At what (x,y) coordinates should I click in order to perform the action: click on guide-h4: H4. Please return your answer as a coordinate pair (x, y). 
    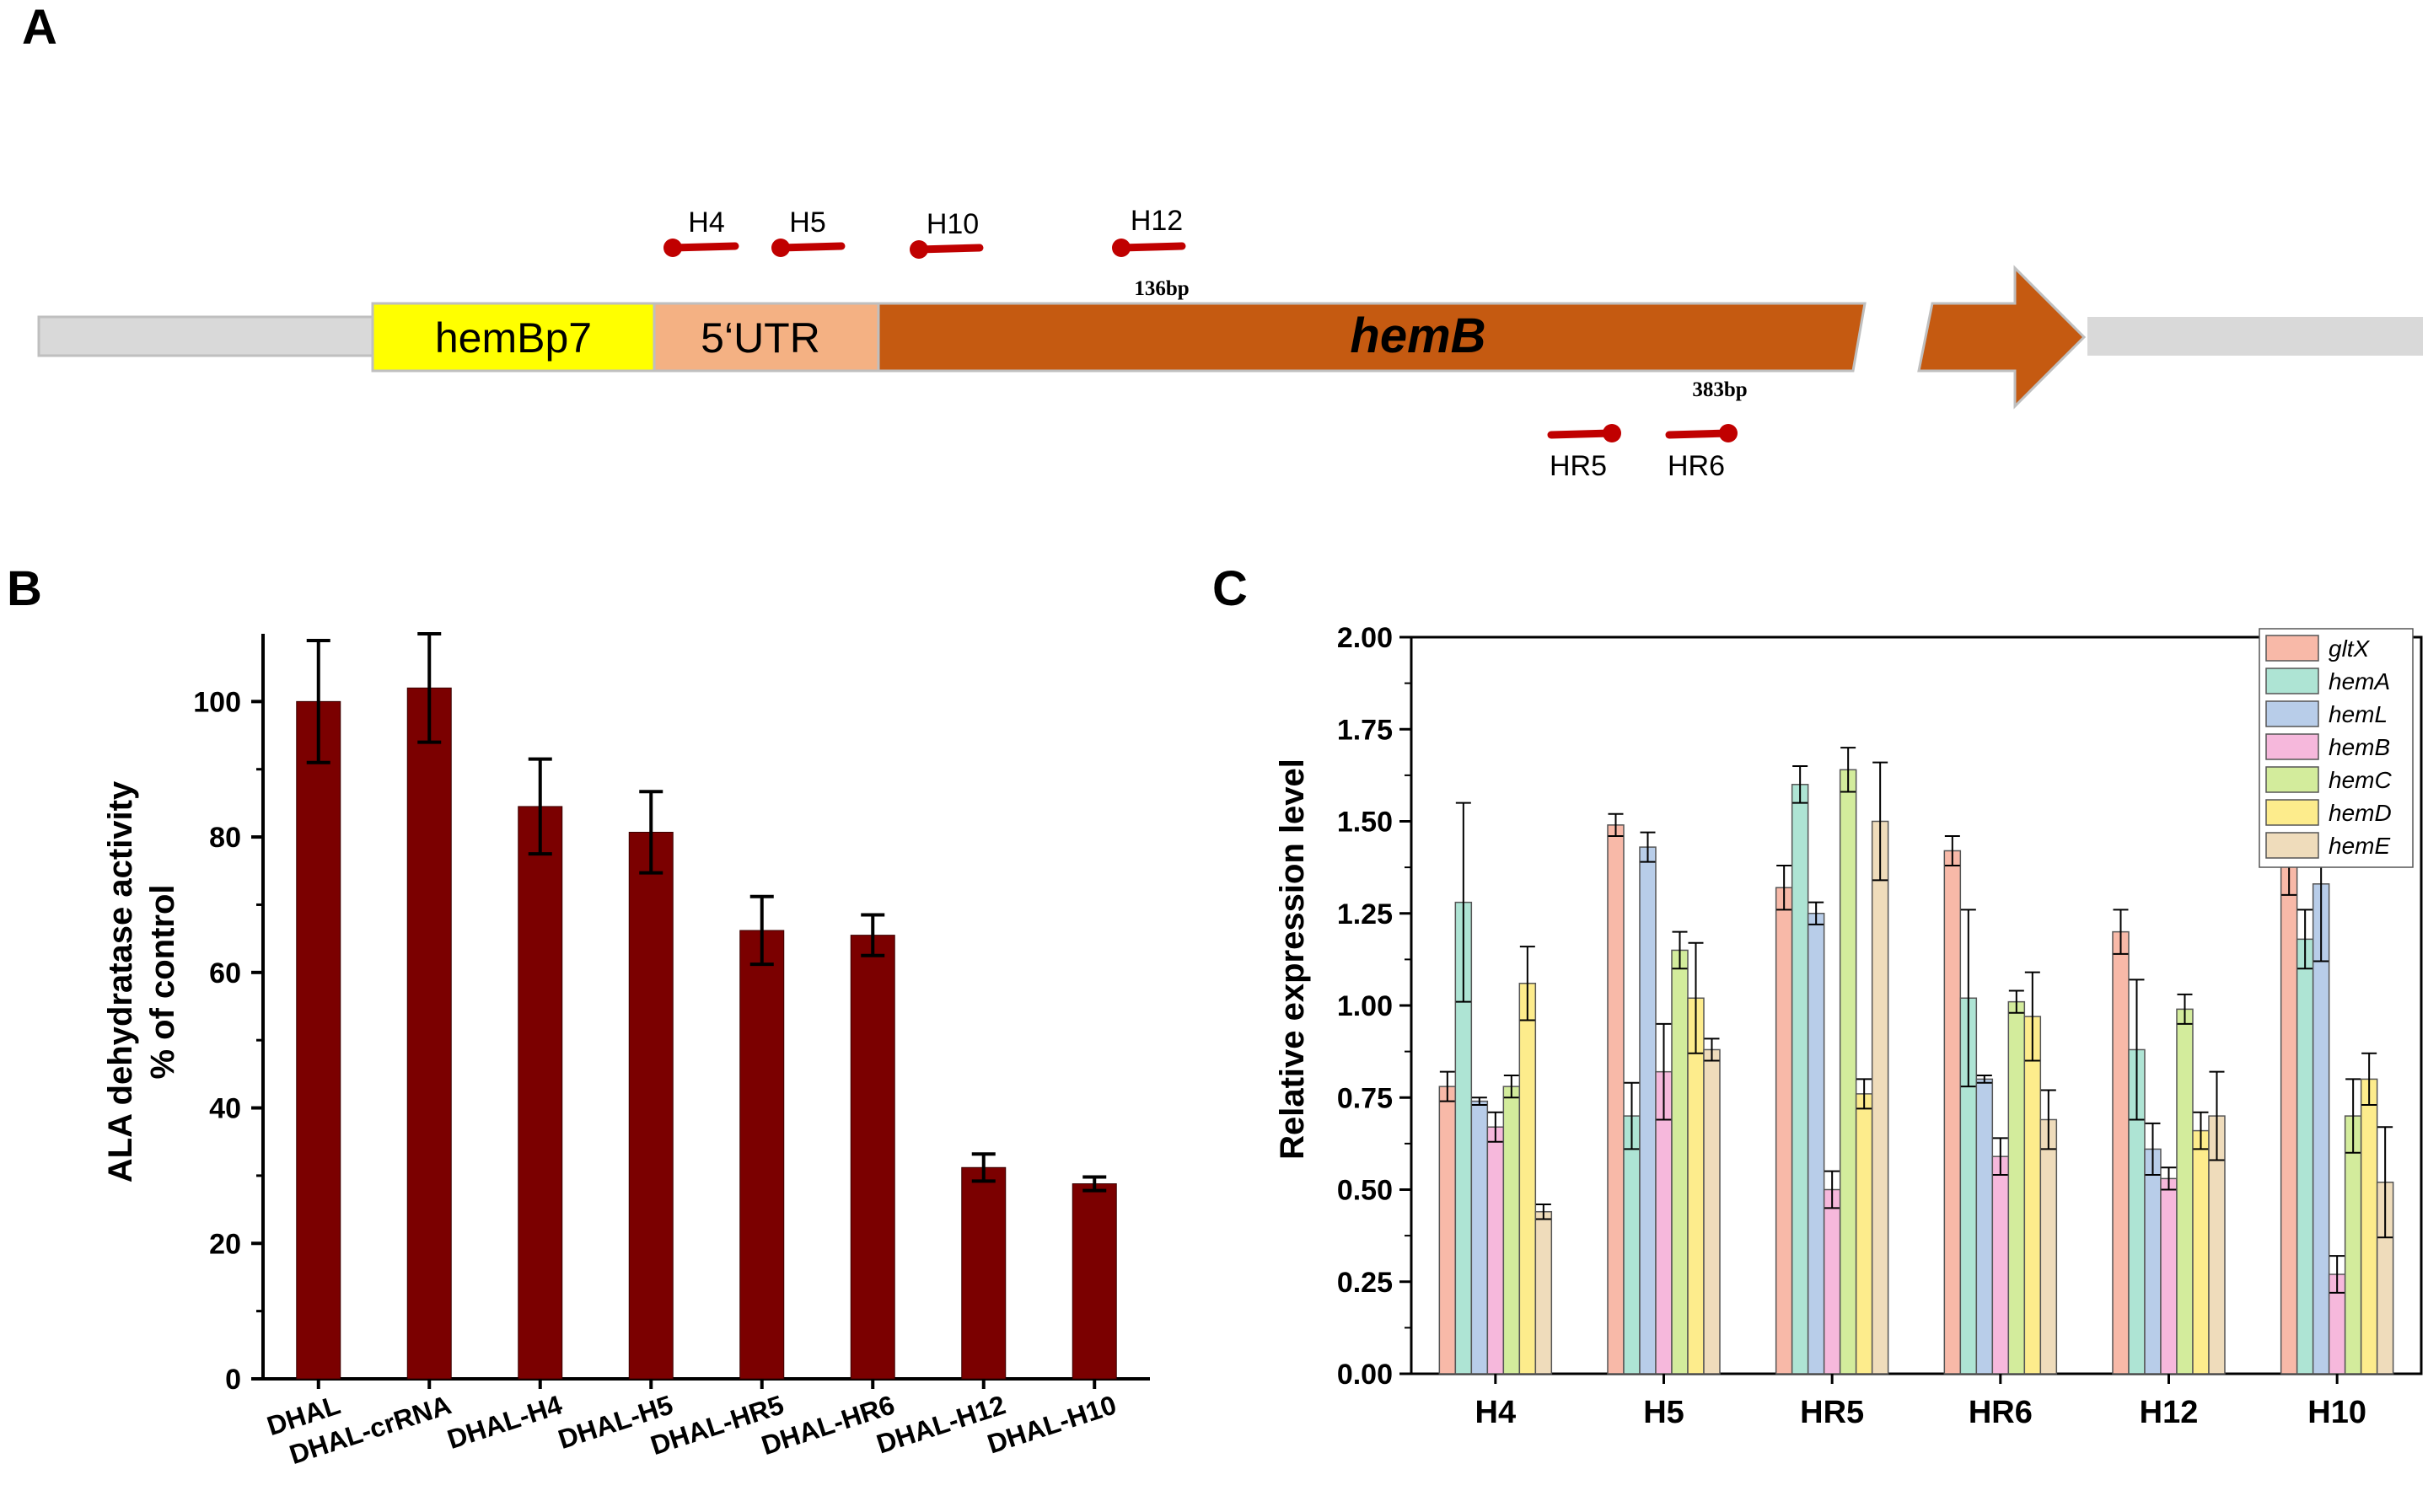
    Looking at the image, I should click on (701, 231).